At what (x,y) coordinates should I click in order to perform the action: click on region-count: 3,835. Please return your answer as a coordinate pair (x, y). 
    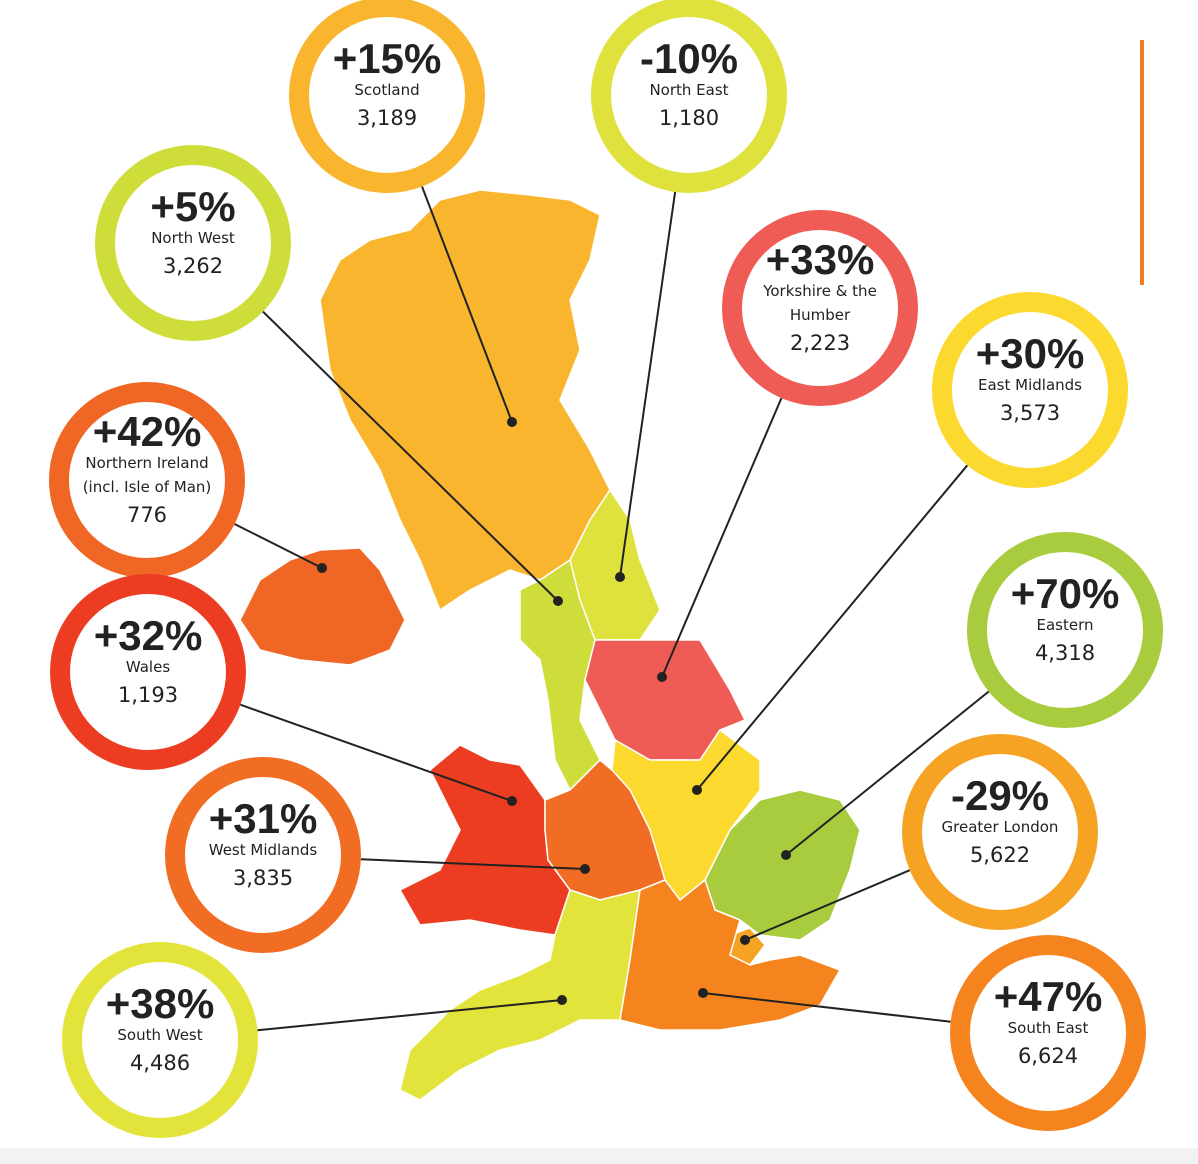
    Looking at the image, I should click on (263, 878).